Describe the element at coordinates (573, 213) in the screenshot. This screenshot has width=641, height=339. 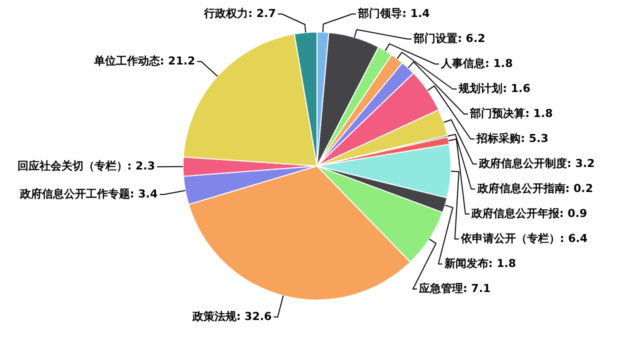
I see `data-label: : 0.9` at that location.